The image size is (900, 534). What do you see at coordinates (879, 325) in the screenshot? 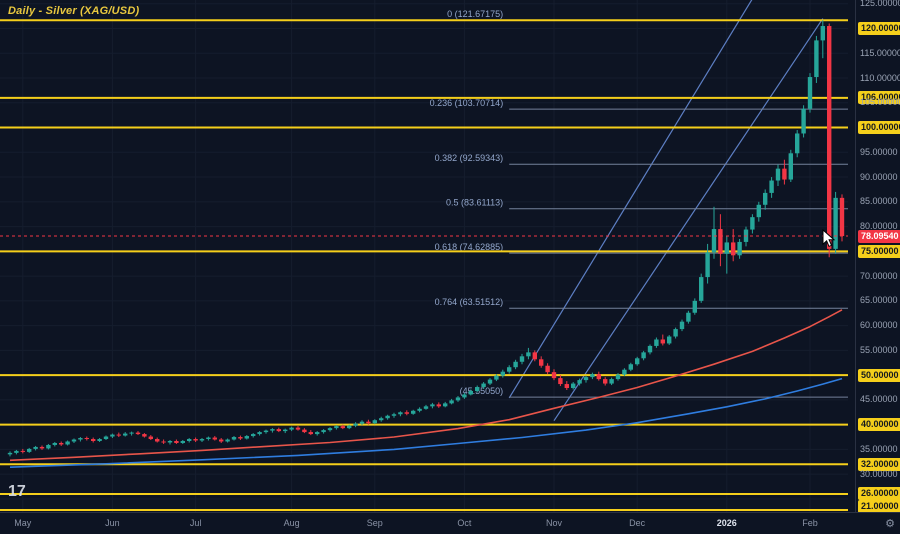
I see `price-tick-label: 60.00000` at bounding box center [879, 325].